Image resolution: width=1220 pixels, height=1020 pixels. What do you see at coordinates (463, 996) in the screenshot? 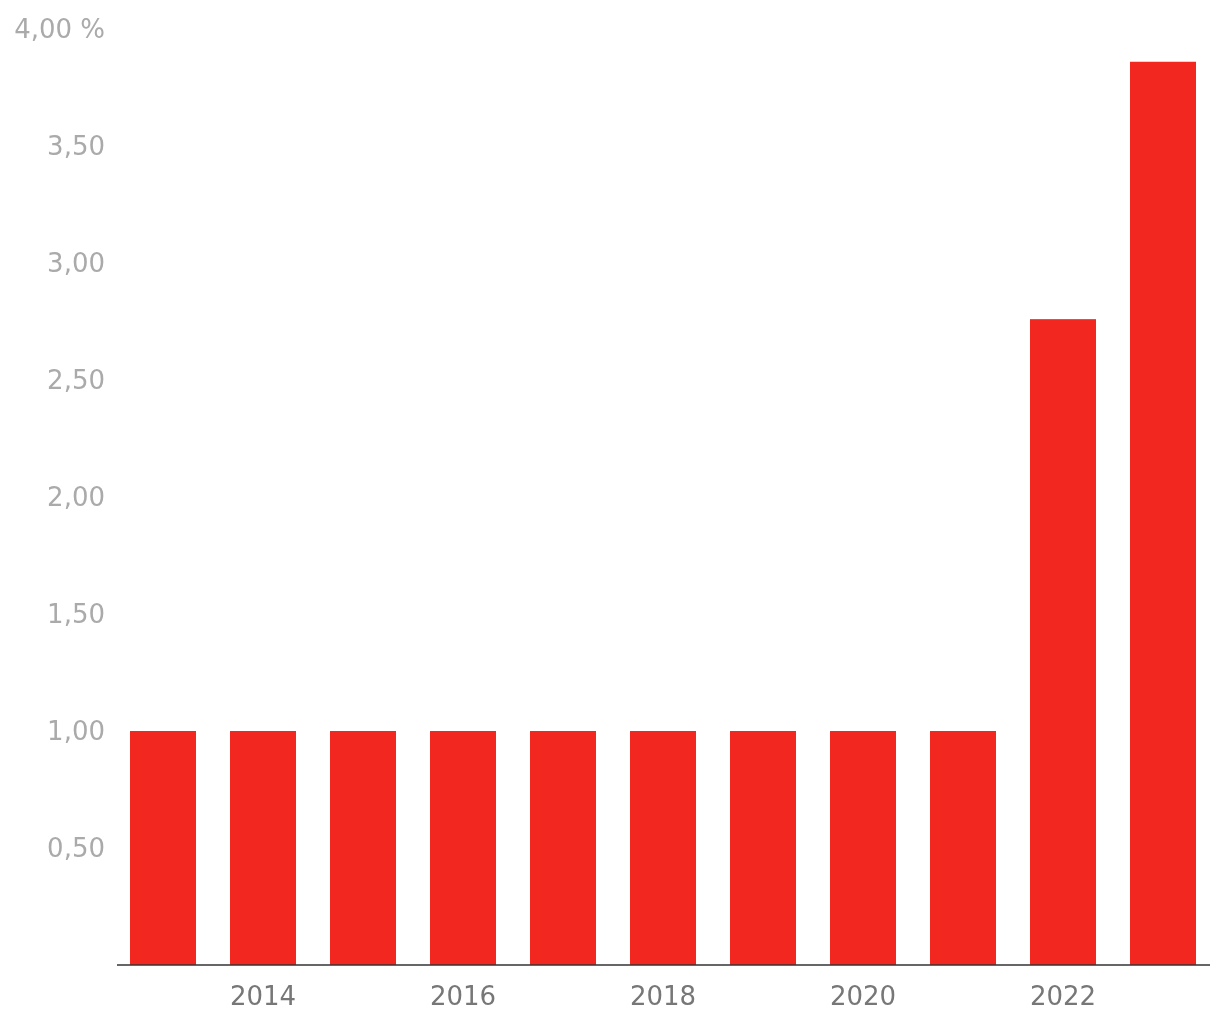
I see `x-tick-label: 2016` at bounding box center [463, 996].